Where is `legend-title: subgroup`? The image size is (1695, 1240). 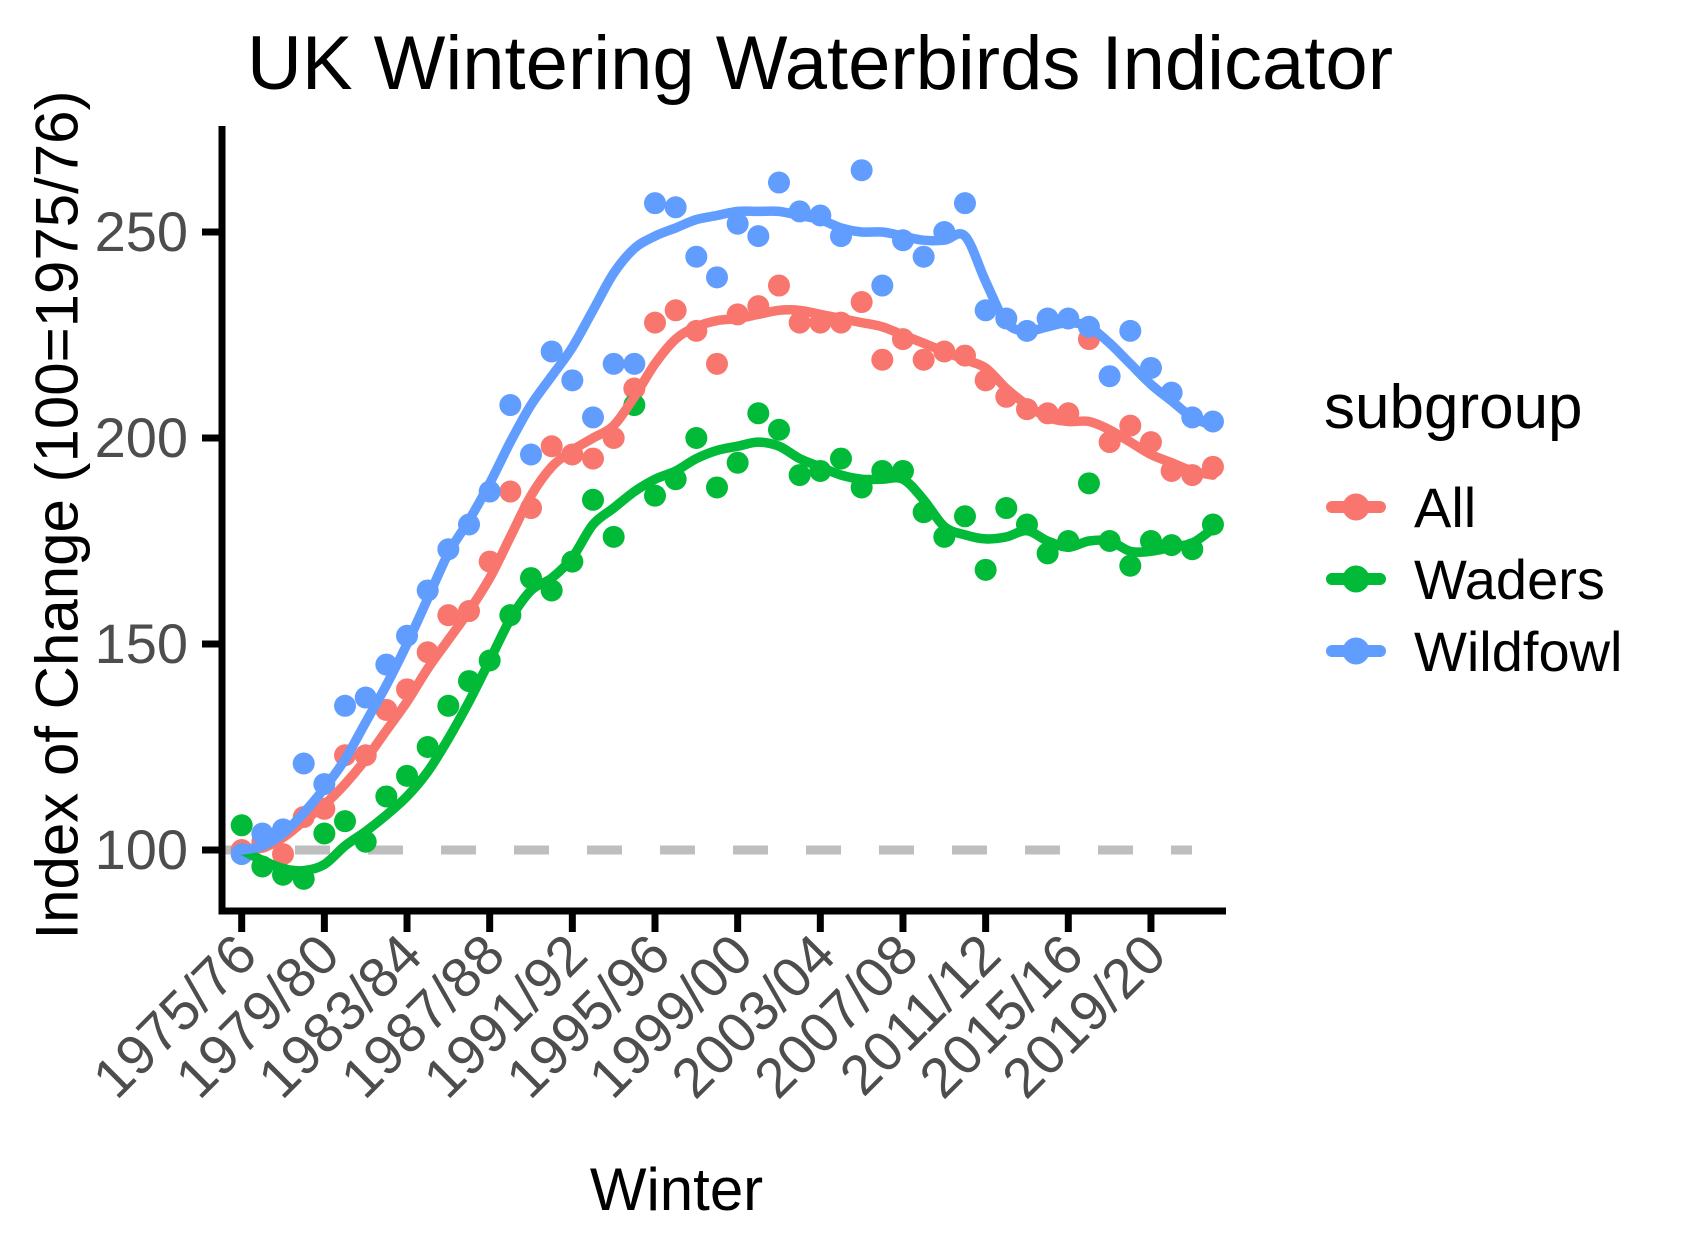 legend-title: subgroup is located at coordinates (1453, 407).